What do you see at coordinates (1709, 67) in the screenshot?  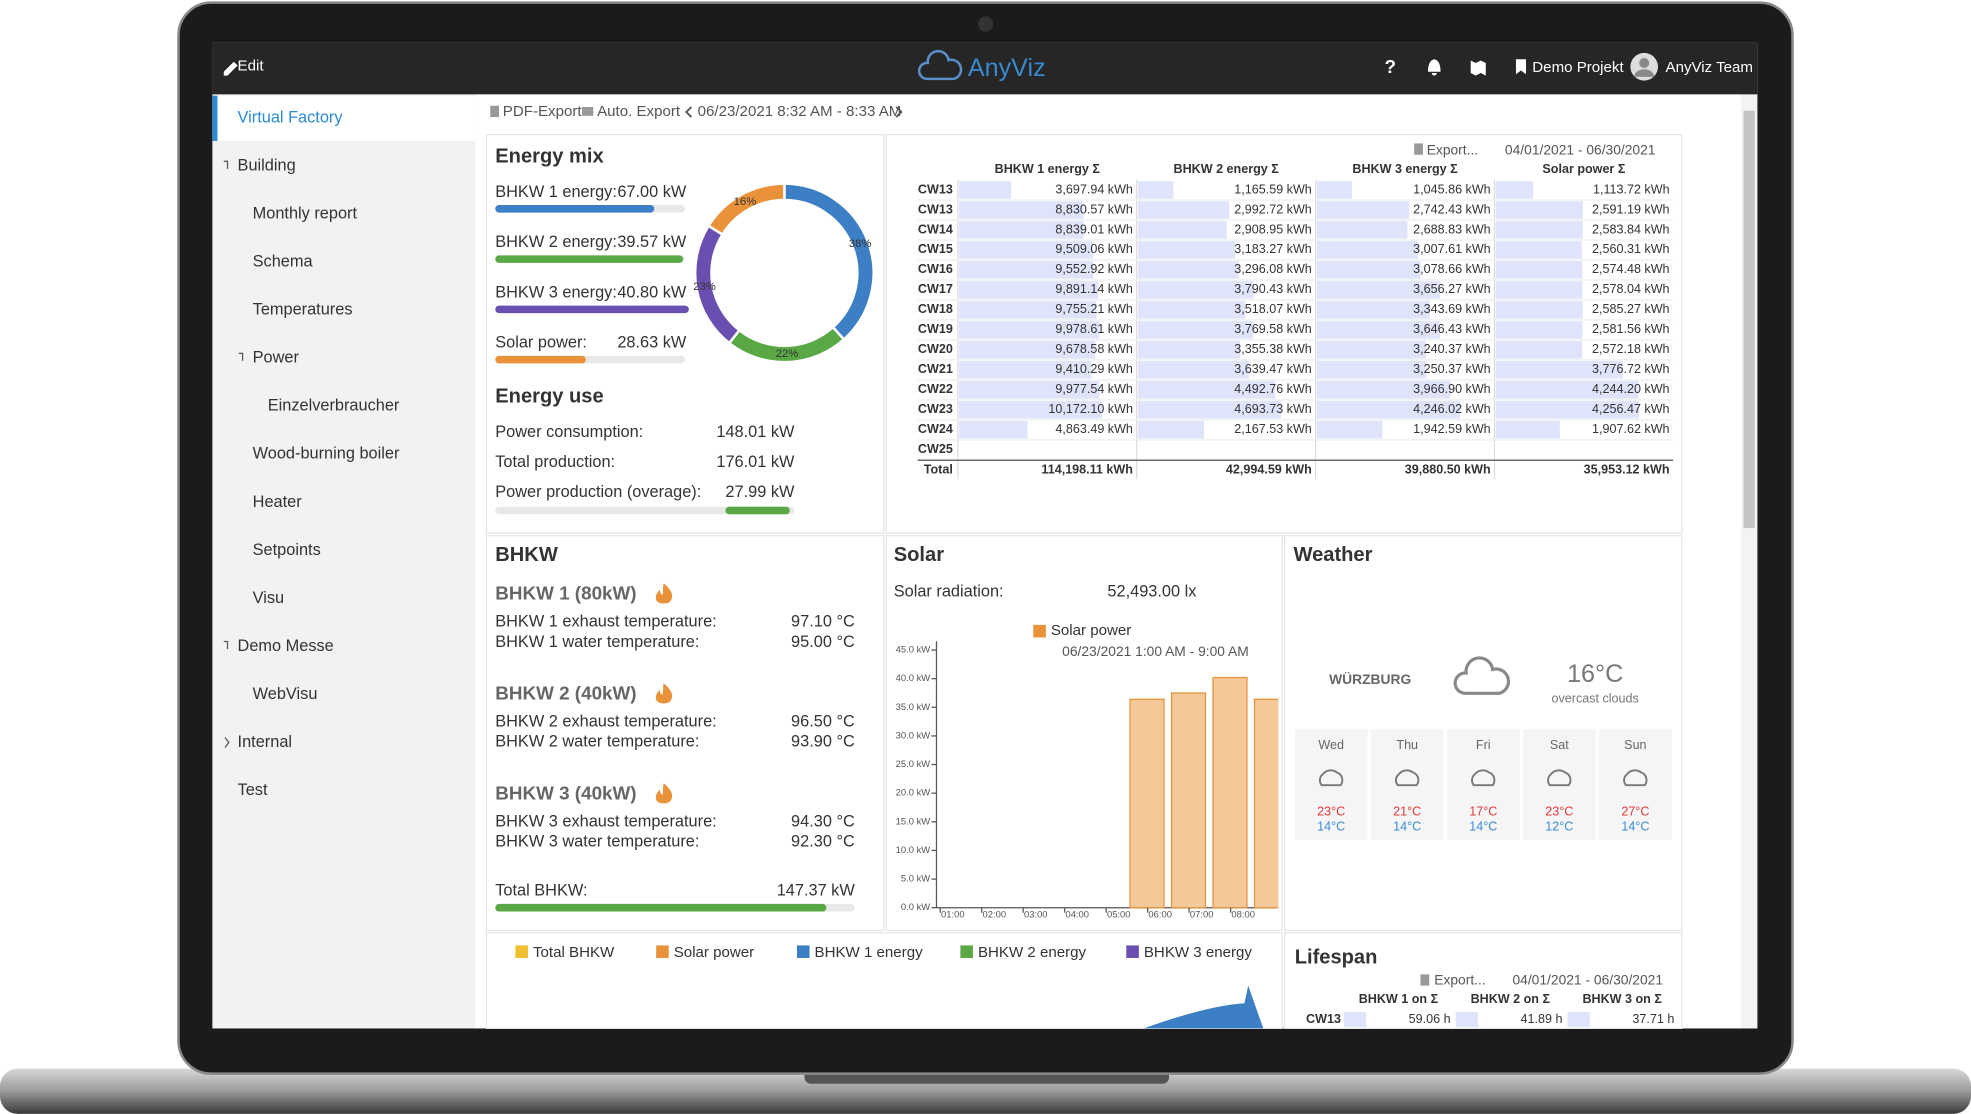 I see `user-menu: AnyViz Team` at bounding box center [1709, 67].